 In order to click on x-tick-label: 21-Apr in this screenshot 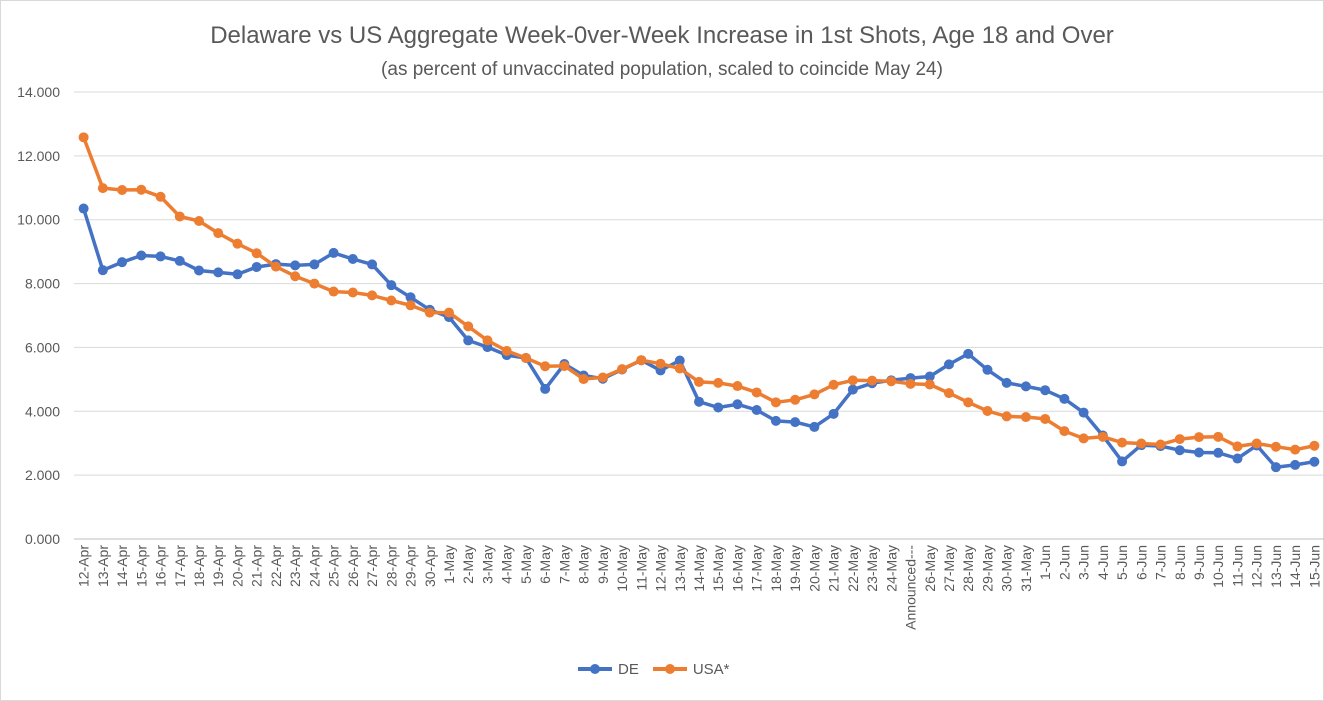, I will do `click(257, 566)`.